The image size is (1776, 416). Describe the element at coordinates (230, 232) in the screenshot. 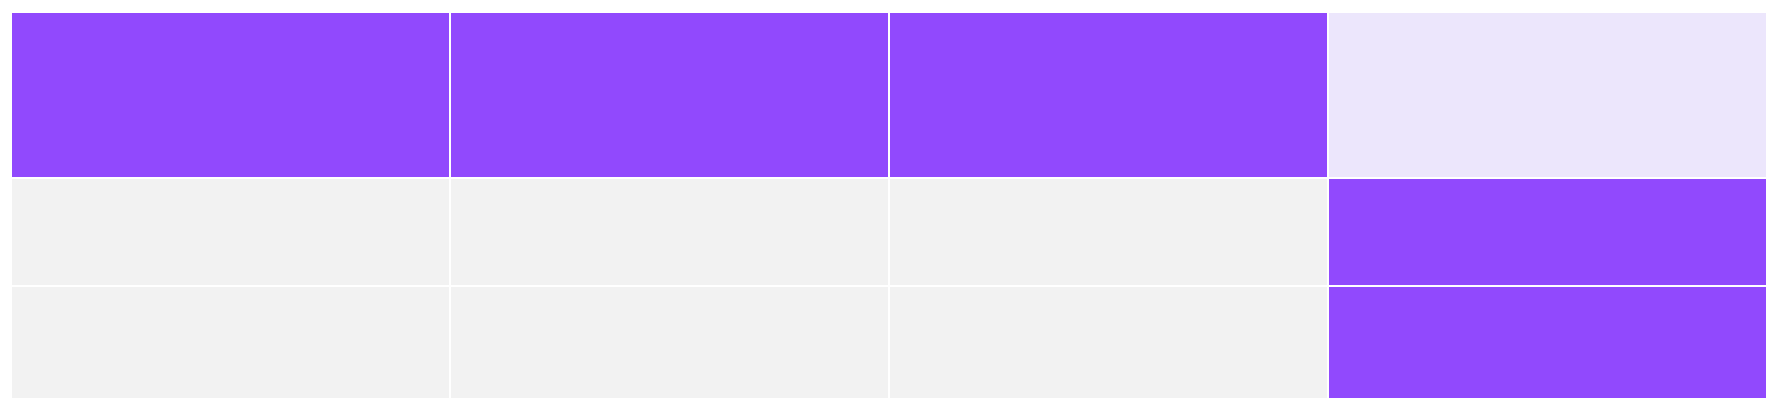

I see `grid-cell-r2-c1` at that location.